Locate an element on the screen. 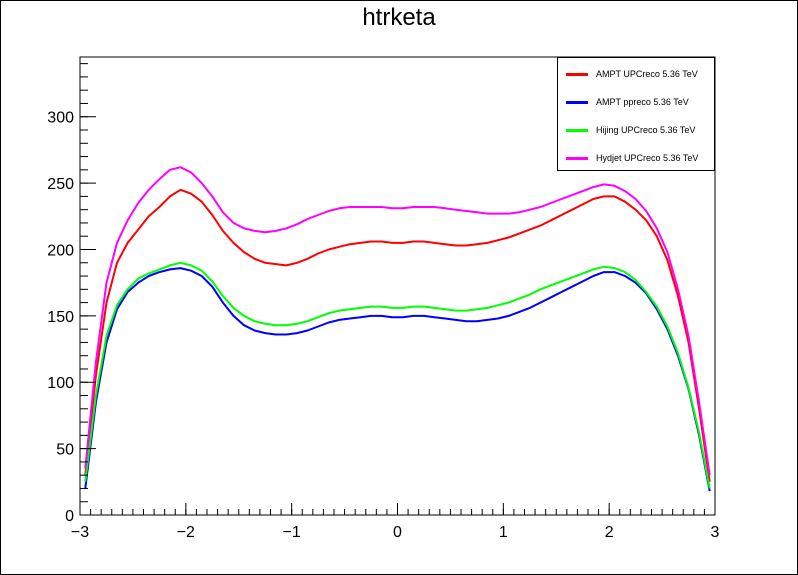  x-tick-label: 1 is located at coordinates (503, 532).